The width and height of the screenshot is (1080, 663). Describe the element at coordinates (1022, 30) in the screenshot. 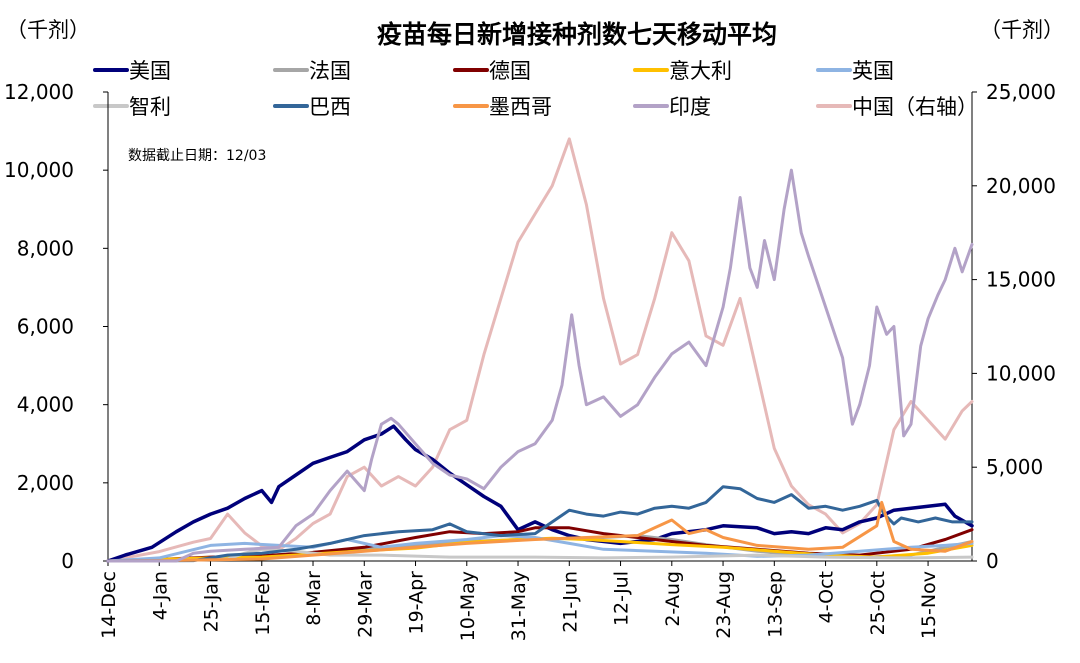

I see `right-axis-unit: （千剂）` at that location.